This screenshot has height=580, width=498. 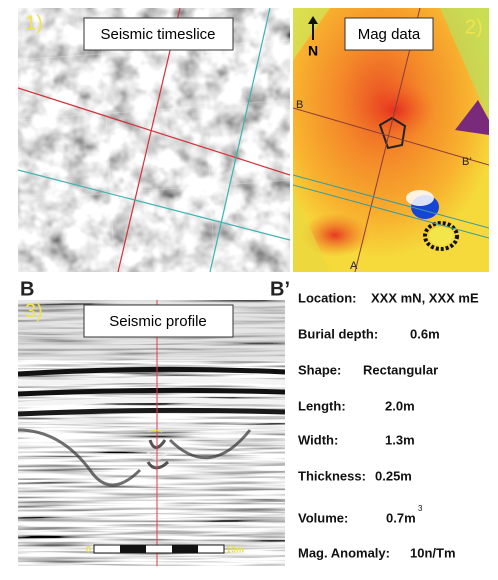 I want to click on north-label: N, so click(x=313, y=51).